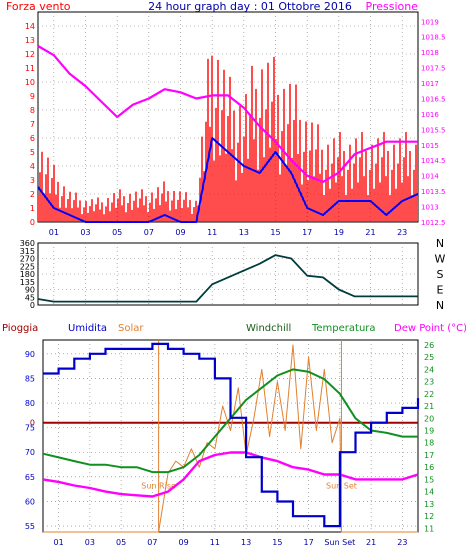 The width and height of the screenshot is (466, 555). What do you see at coordinates (371, 542) in the screenshot?
I see `temp-x-tick: 21` at bounding box center [371, 542].